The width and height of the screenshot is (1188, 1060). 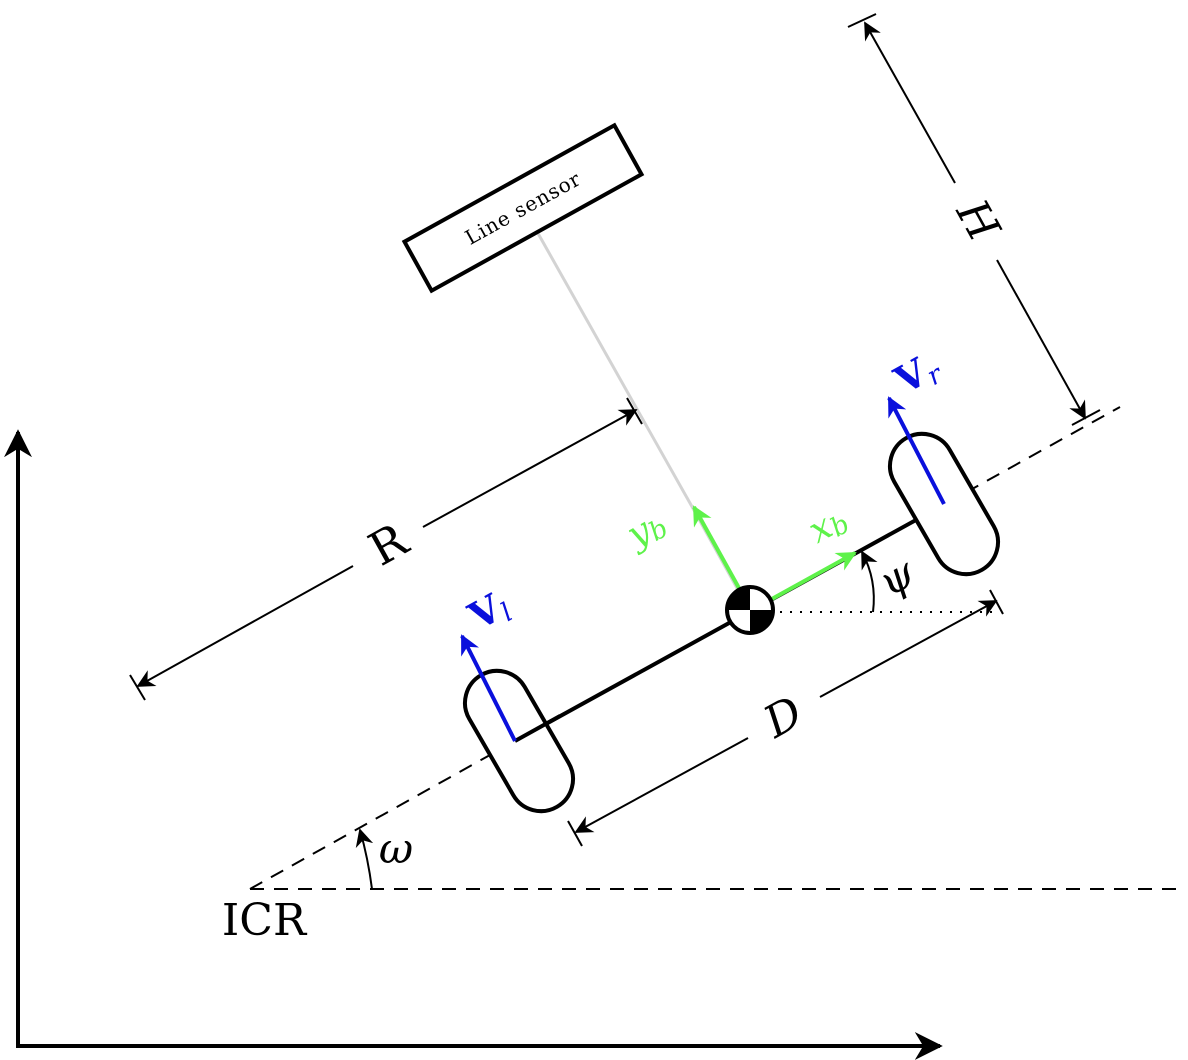 What do you see at coordinates (661, 785) in the screenshot?
I see `d-dimension-line-lower` at bounding box center [661, 785].